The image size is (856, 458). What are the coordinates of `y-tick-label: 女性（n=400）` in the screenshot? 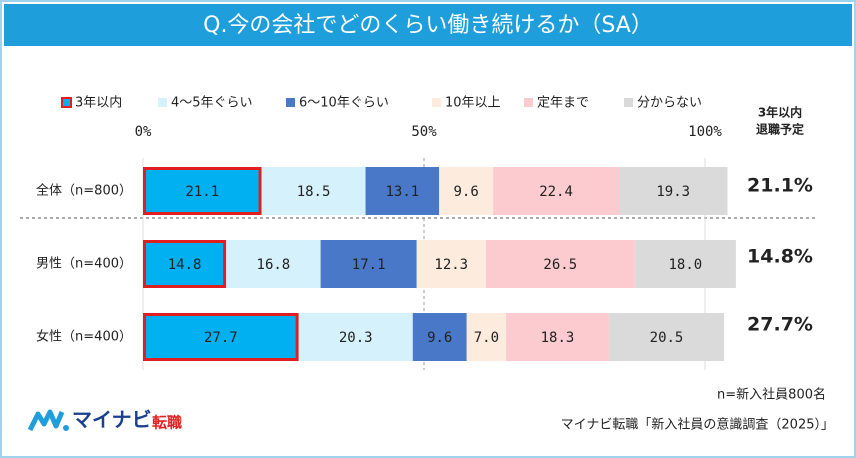 It's located at (84, 337).